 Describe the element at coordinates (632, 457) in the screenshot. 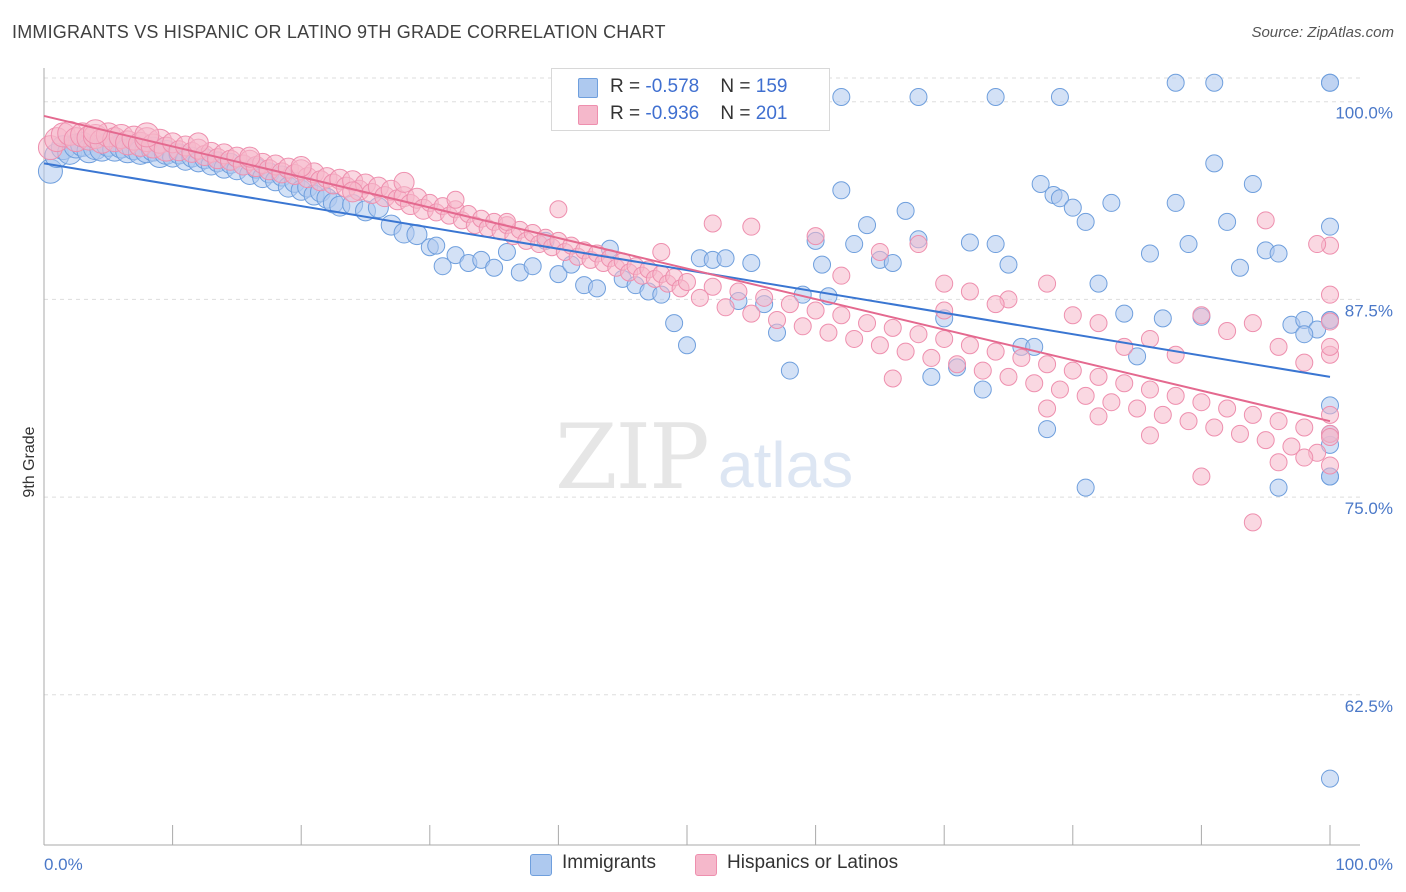

I see `watermark-zip: ZIP` at that location.